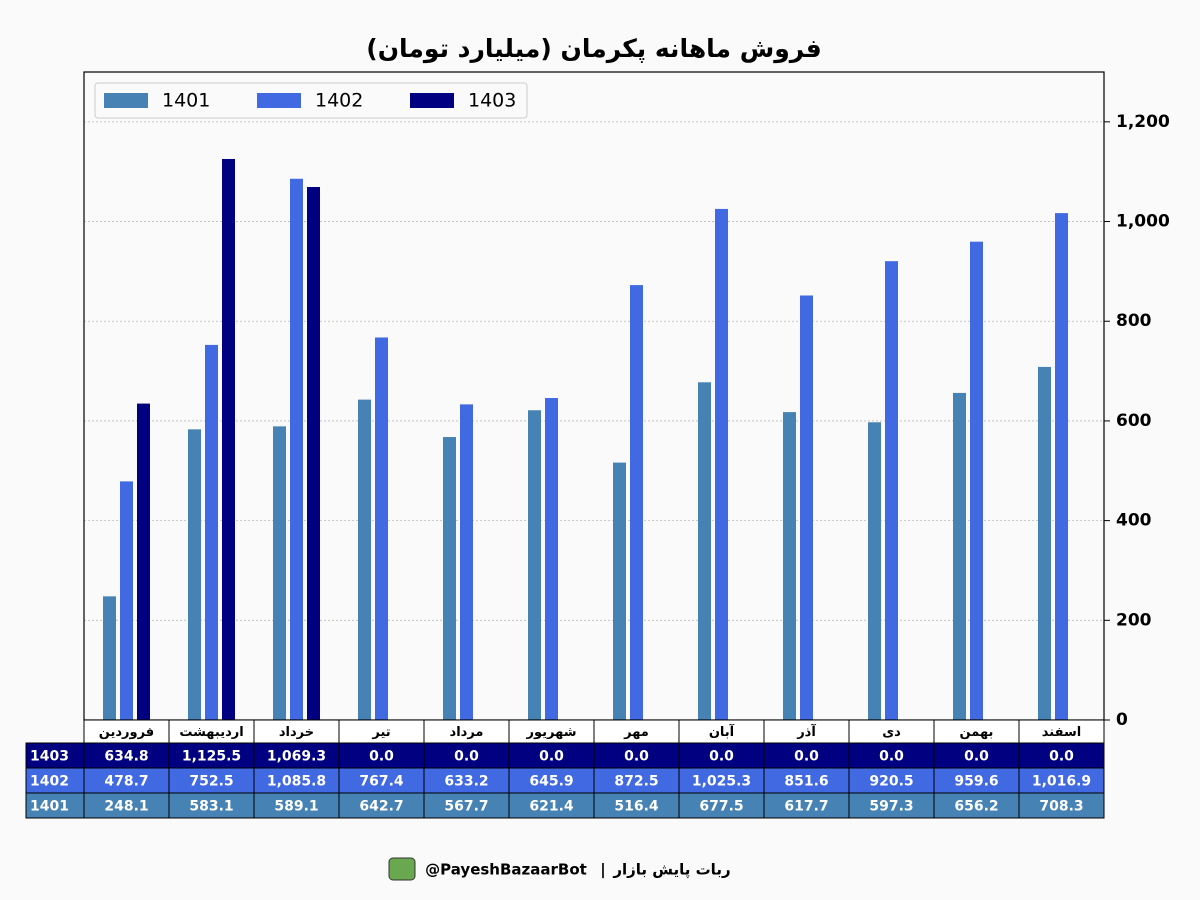 The image size is (1200, 900). I want to click on table-value: 597.3, so click(891, 807).